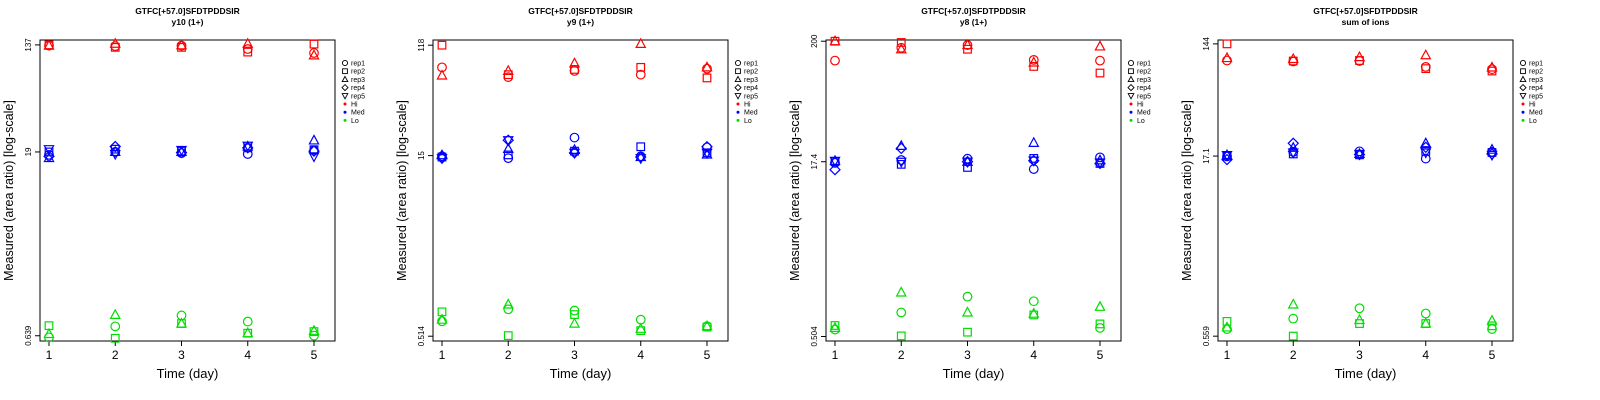 Image resolution: width=1600 pixels, height=400 pixels. What do you see at coordinates (1206, 336) in the screenshot?
I see `y-tick-label: 0.559` at bounding box center [1206, 336].